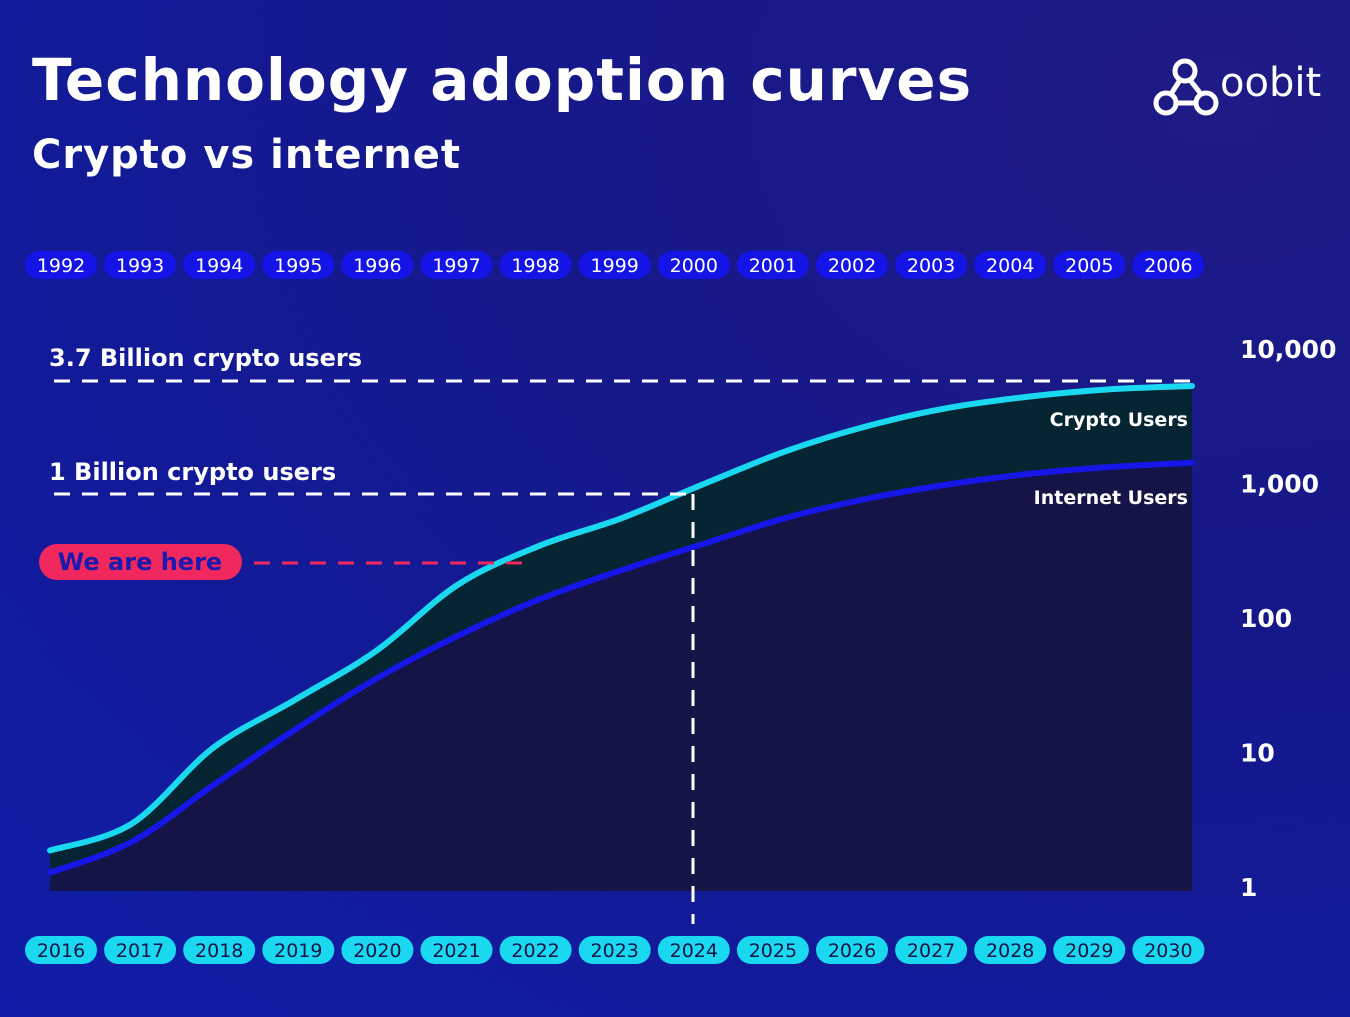  I want to click on oobit-logo: oobit, so click(1242, 89).